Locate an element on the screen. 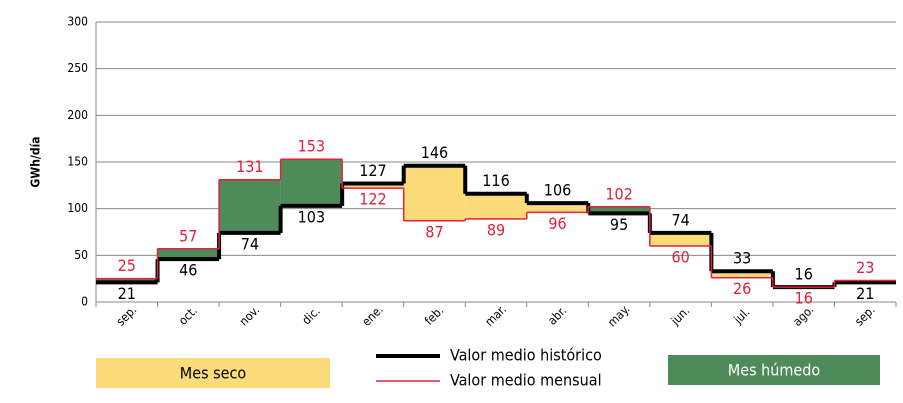 This screenshot has width=903, height=403. data-label: 103 is located at coordinates (311, 216).